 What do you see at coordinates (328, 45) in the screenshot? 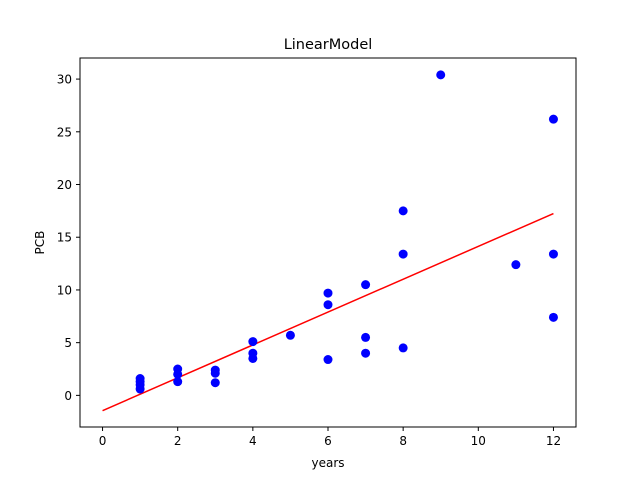
I see `chart-title: LinearModel` at bounding box center [328, 45].